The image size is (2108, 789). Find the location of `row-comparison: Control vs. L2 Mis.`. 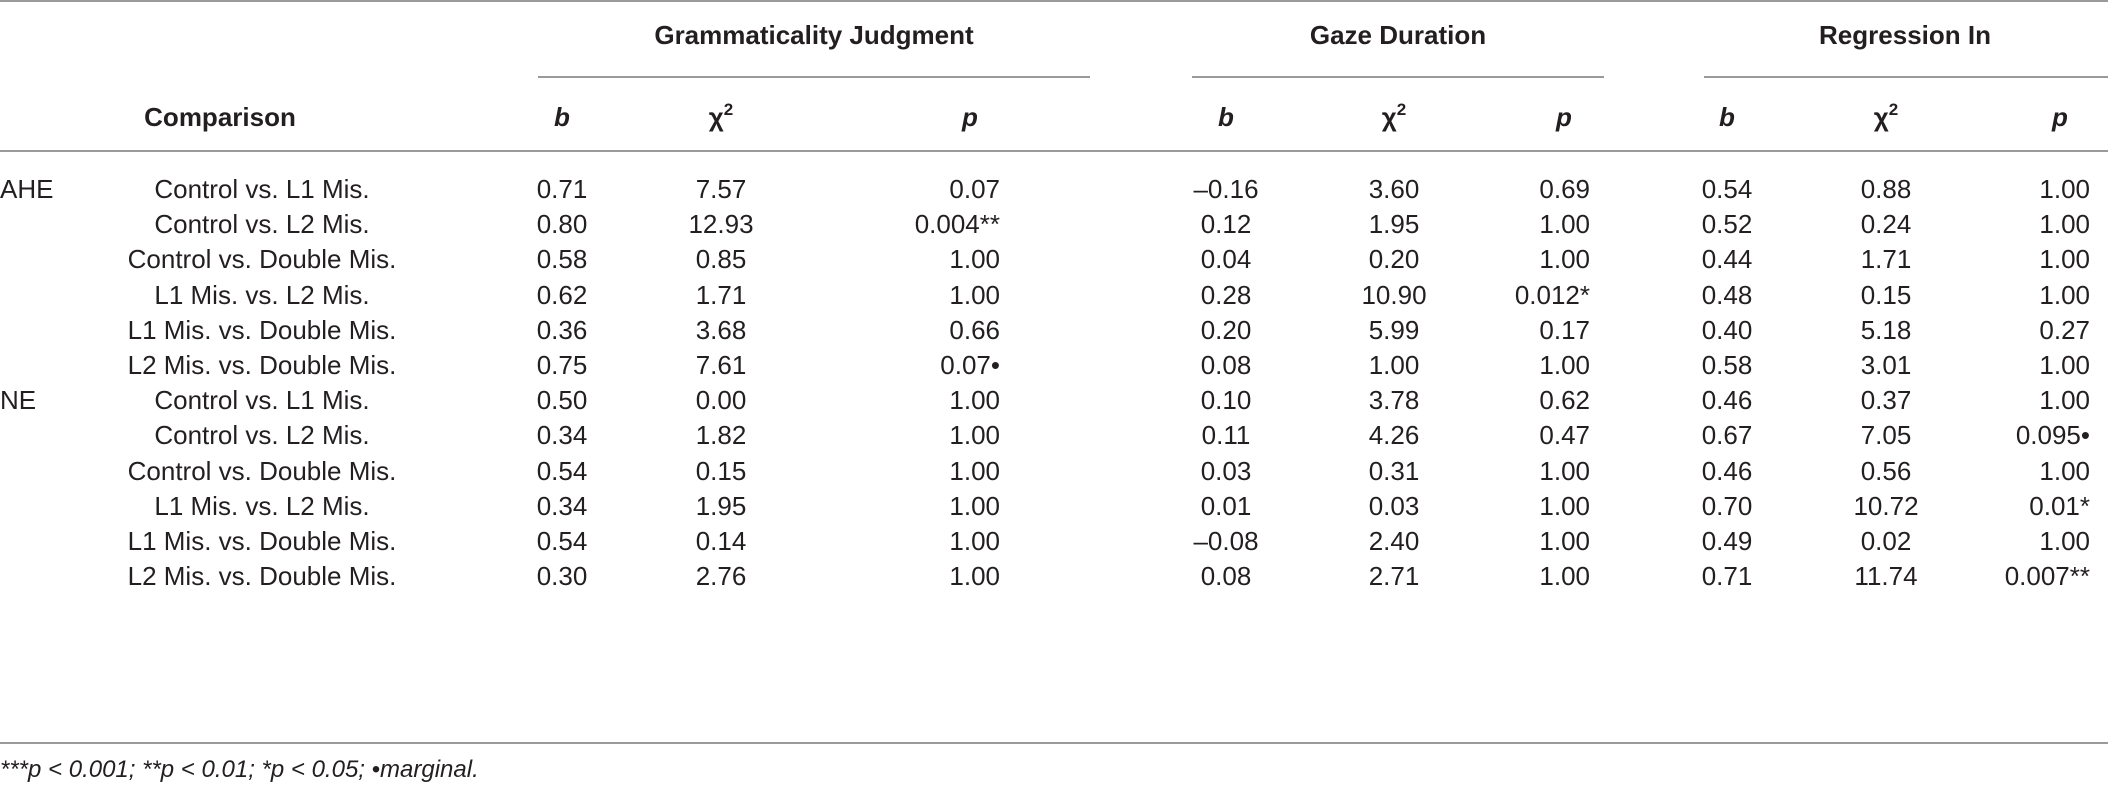

row-comparison: Control vs. L2 Mis. is located at coordinates (262, 435).